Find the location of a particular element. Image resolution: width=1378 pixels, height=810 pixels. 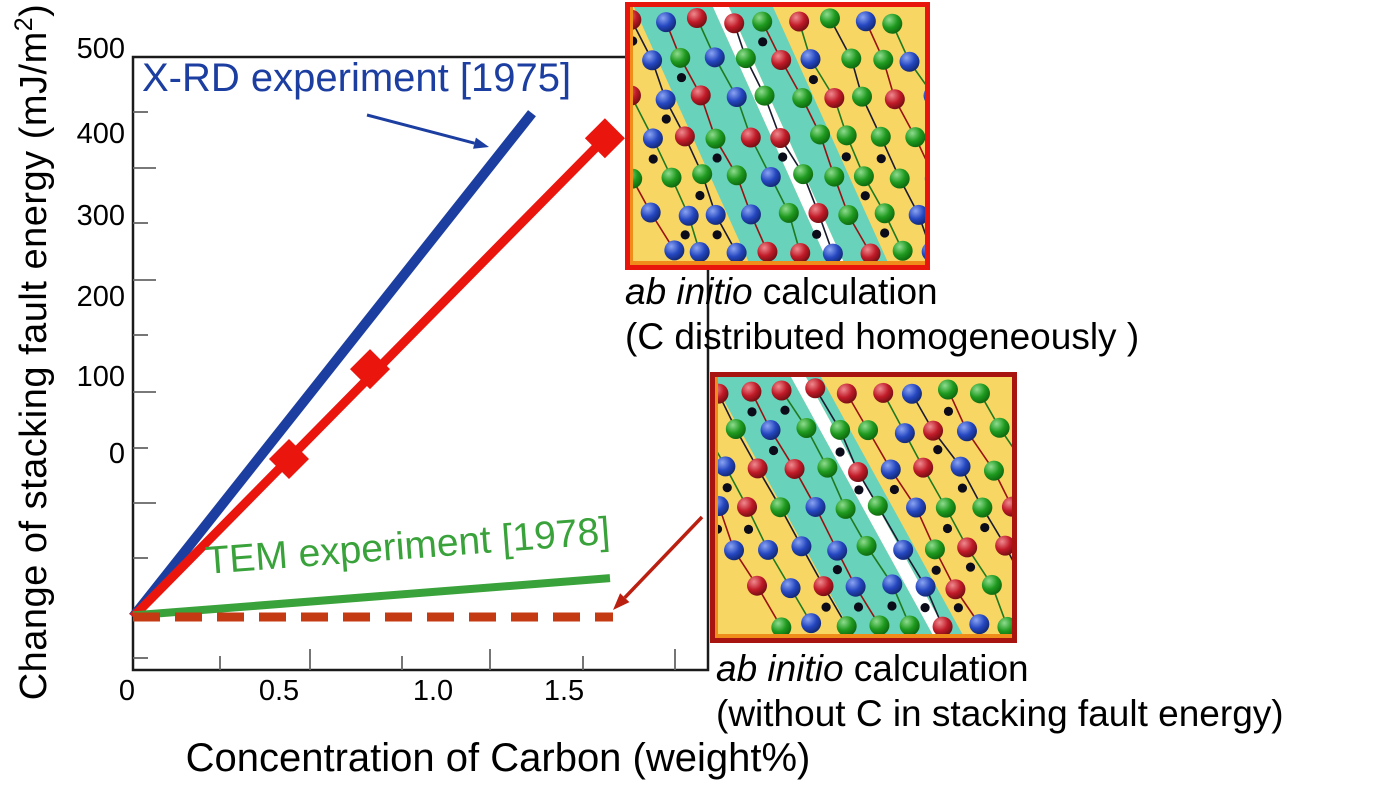

inset-bottom-caption-line2: (without C in stacking fault energy) is located at coordinates (1000, 713).